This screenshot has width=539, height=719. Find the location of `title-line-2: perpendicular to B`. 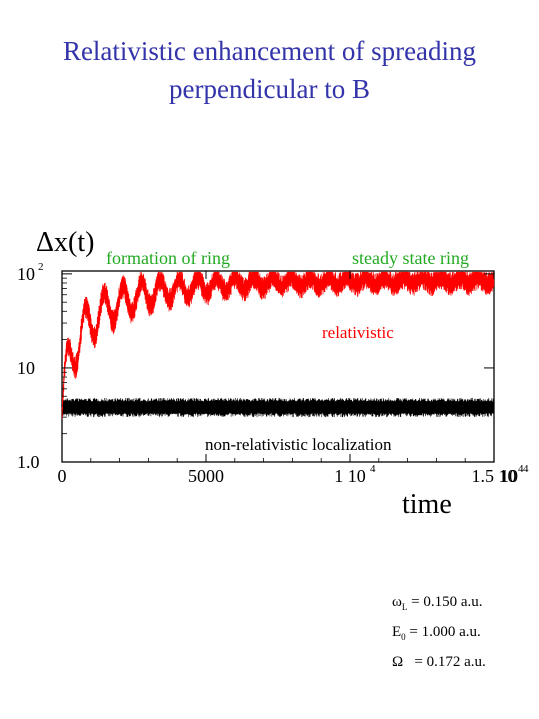

title-line-2: perpendicular to B is located at coordinates (269, 89).